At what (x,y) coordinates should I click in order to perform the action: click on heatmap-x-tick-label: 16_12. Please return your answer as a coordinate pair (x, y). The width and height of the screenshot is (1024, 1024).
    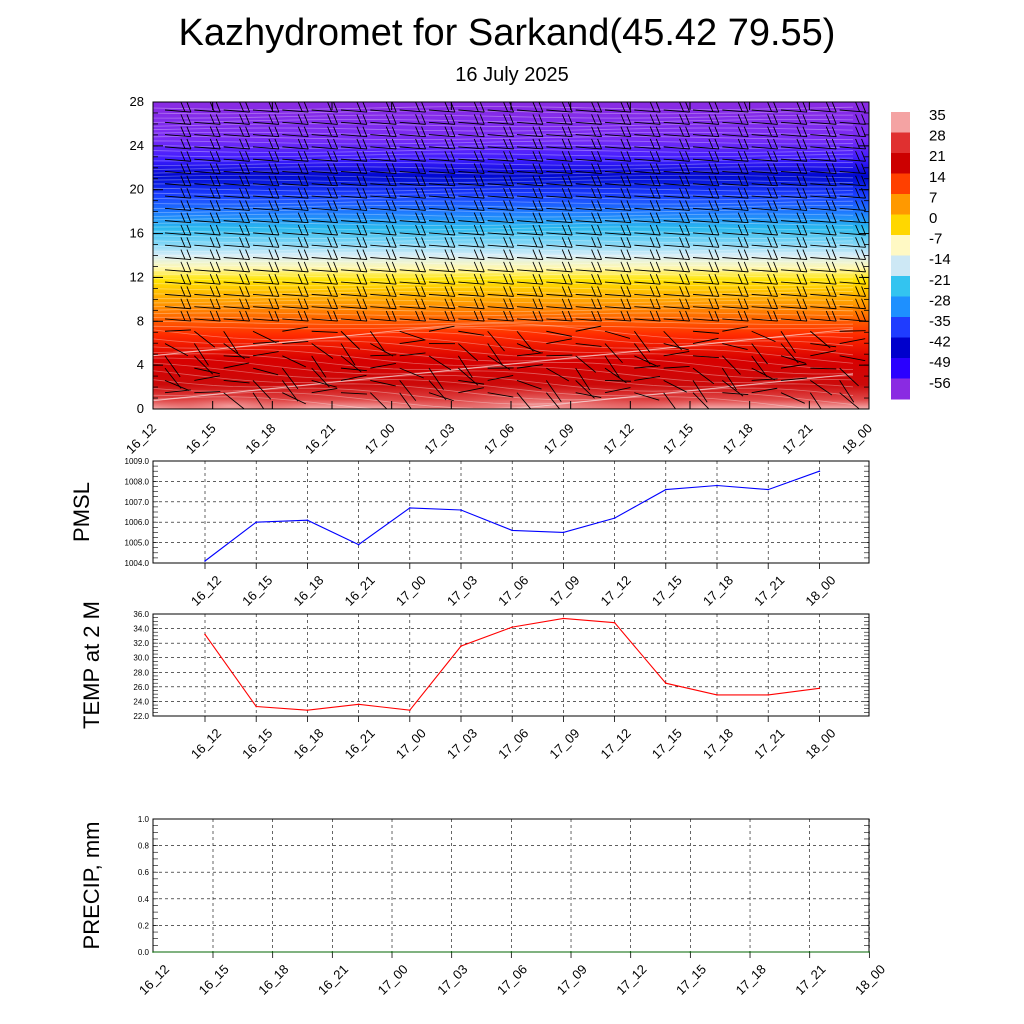
    Looking at the image, I should click on (141, 439).